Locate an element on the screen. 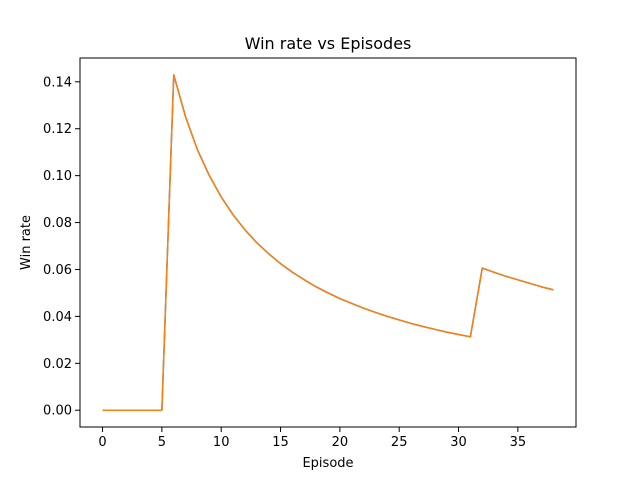 This screenshot has width=640, height=484. y-tick-label: 0.04 is located at coordinates (57, 317).